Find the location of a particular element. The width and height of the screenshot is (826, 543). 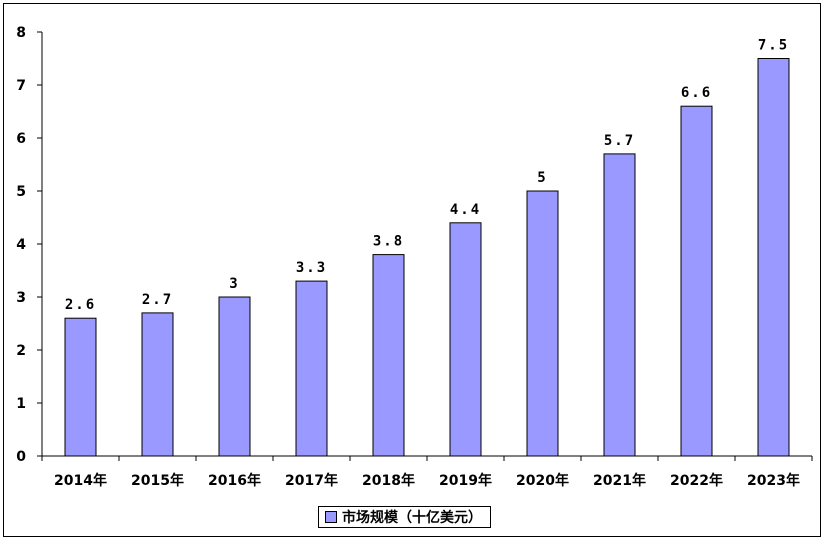

legend-swatch is located at coordinates (331, 517).